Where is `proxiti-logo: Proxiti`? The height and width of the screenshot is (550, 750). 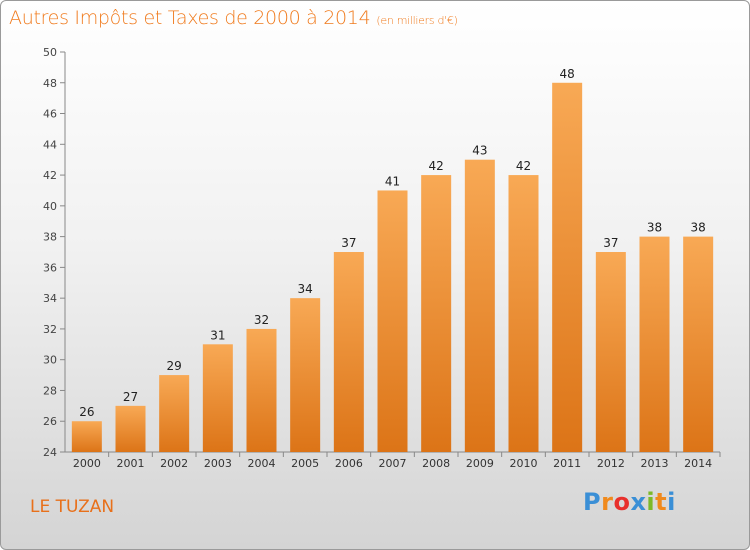 proxiti-logo: Proxiti is located at coordinates (629, 502).